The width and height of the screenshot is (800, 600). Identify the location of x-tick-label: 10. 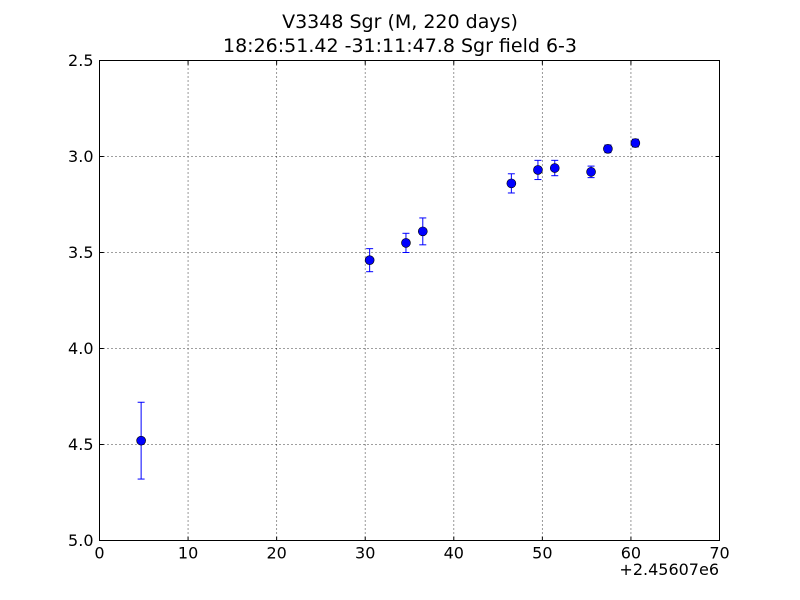
(188, 553).